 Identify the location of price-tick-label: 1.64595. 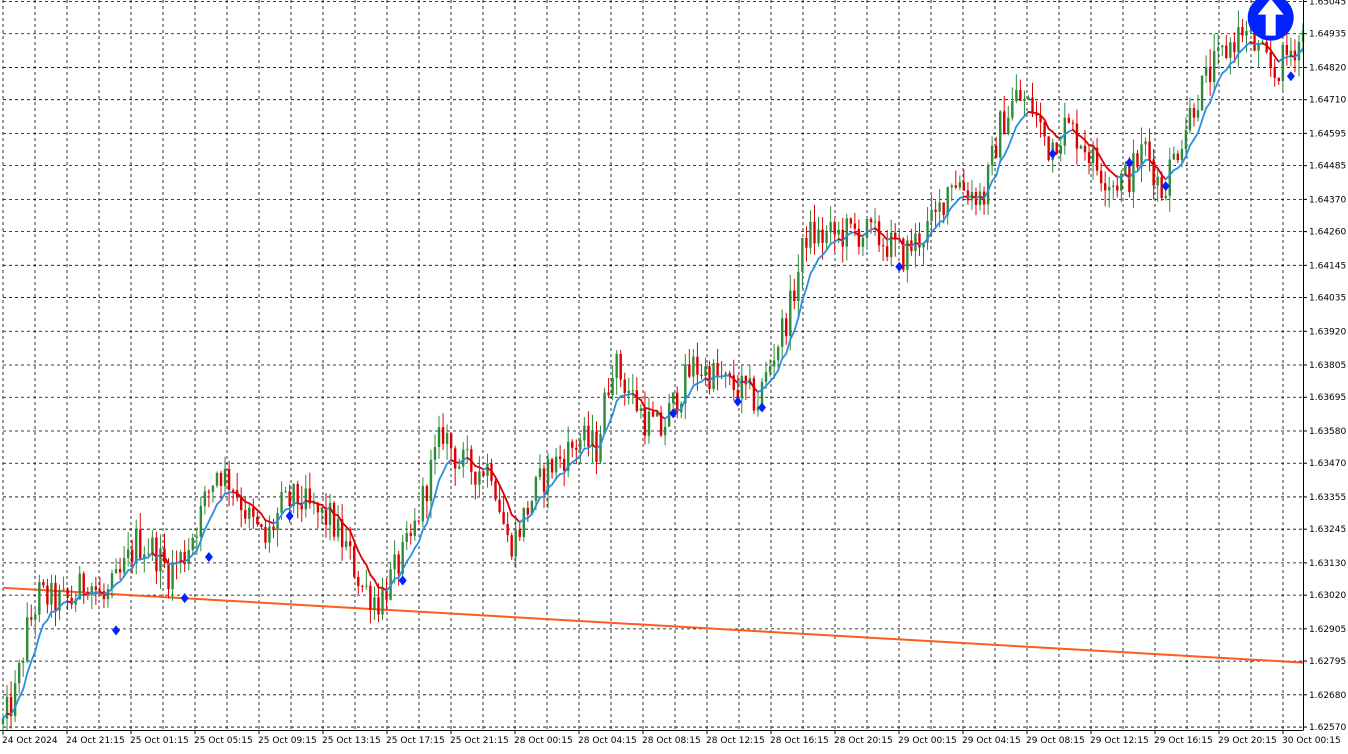
(1327, 134).